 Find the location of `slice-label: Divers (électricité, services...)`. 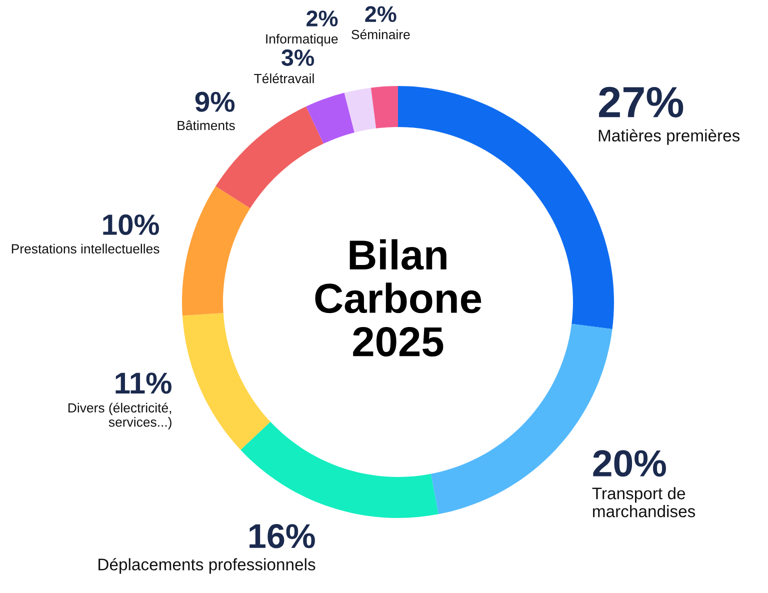

slice-label: Divers (électricité, services...) is located at coordinates (120, 416).